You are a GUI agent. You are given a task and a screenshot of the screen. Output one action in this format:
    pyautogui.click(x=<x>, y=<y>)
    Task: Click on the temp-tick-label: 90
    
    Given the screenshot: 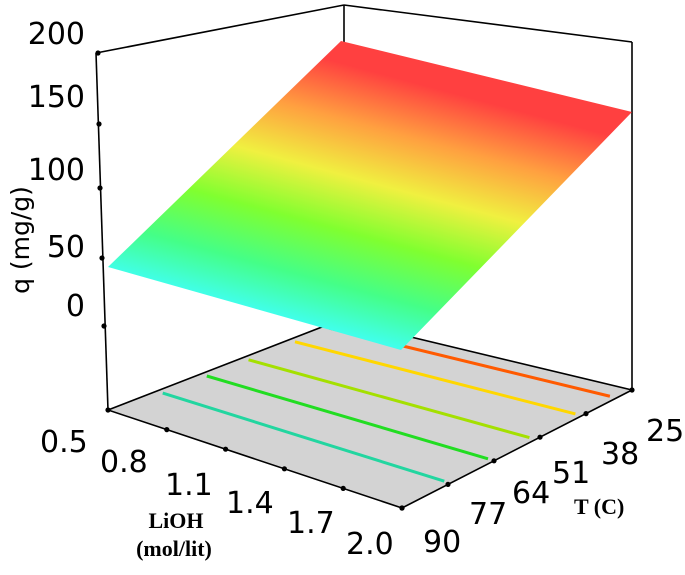 What is the action you would take?
    pyautogui.click(x=442, y=542)
    